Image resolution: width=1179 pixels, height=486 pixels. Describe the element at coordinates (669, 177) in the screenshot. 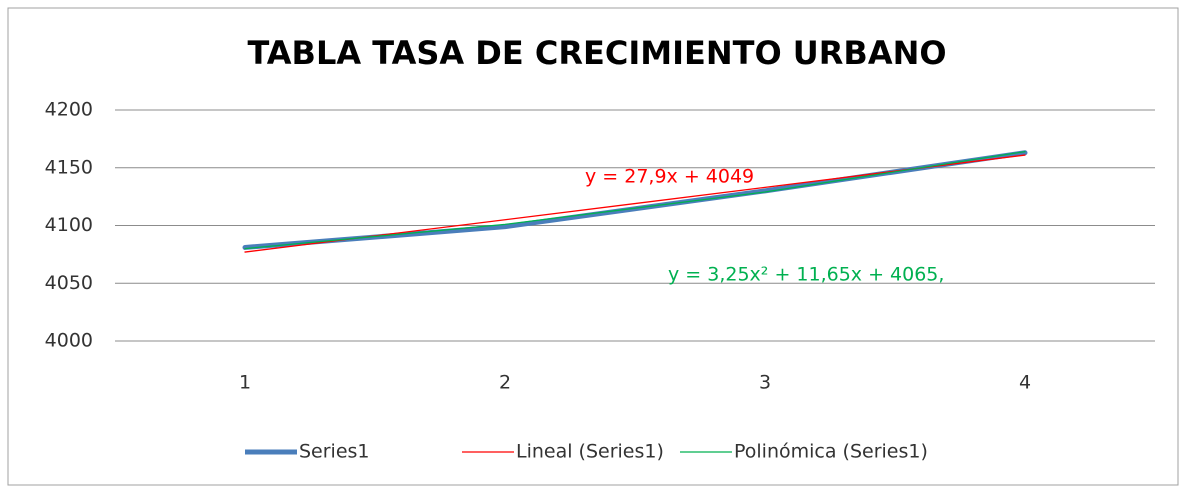

I see `annotation: y = 27,9x + 4049` at that location.